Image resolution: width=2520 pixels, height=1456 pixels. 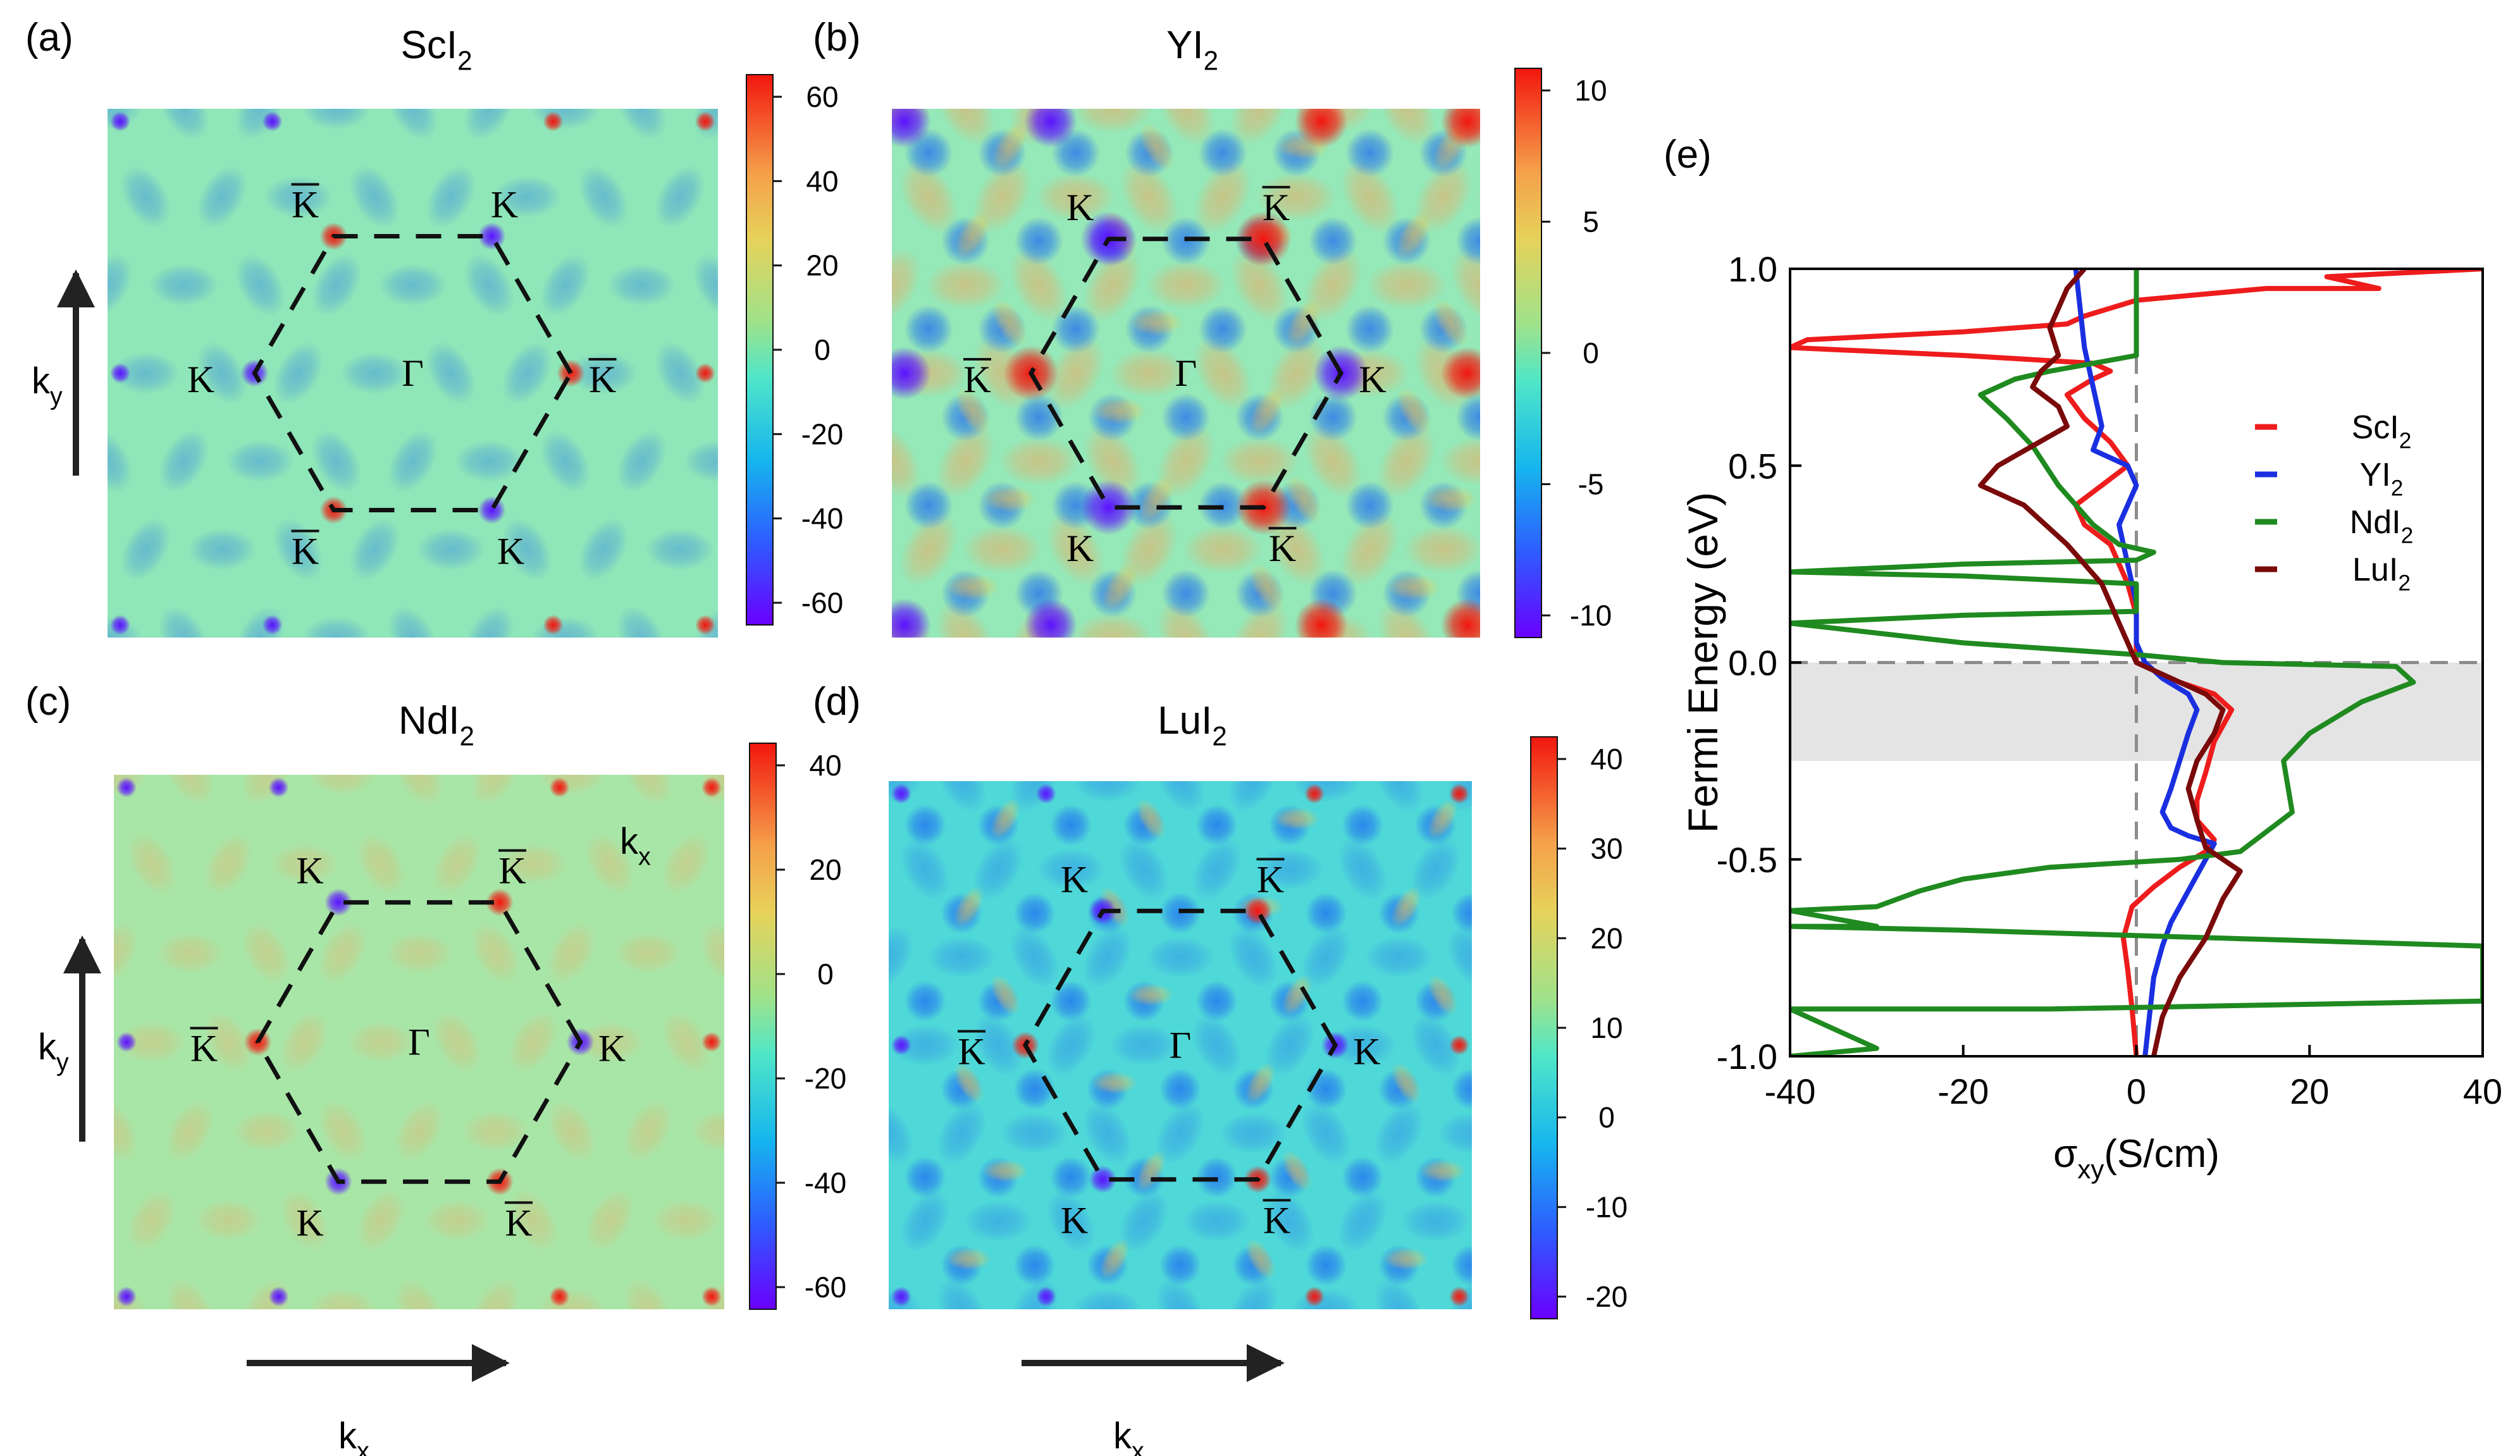 What do you see at coordinates (49, 37) in the screenshot?
I see `panel-tag: (a)` at bounding box center [49, 37].